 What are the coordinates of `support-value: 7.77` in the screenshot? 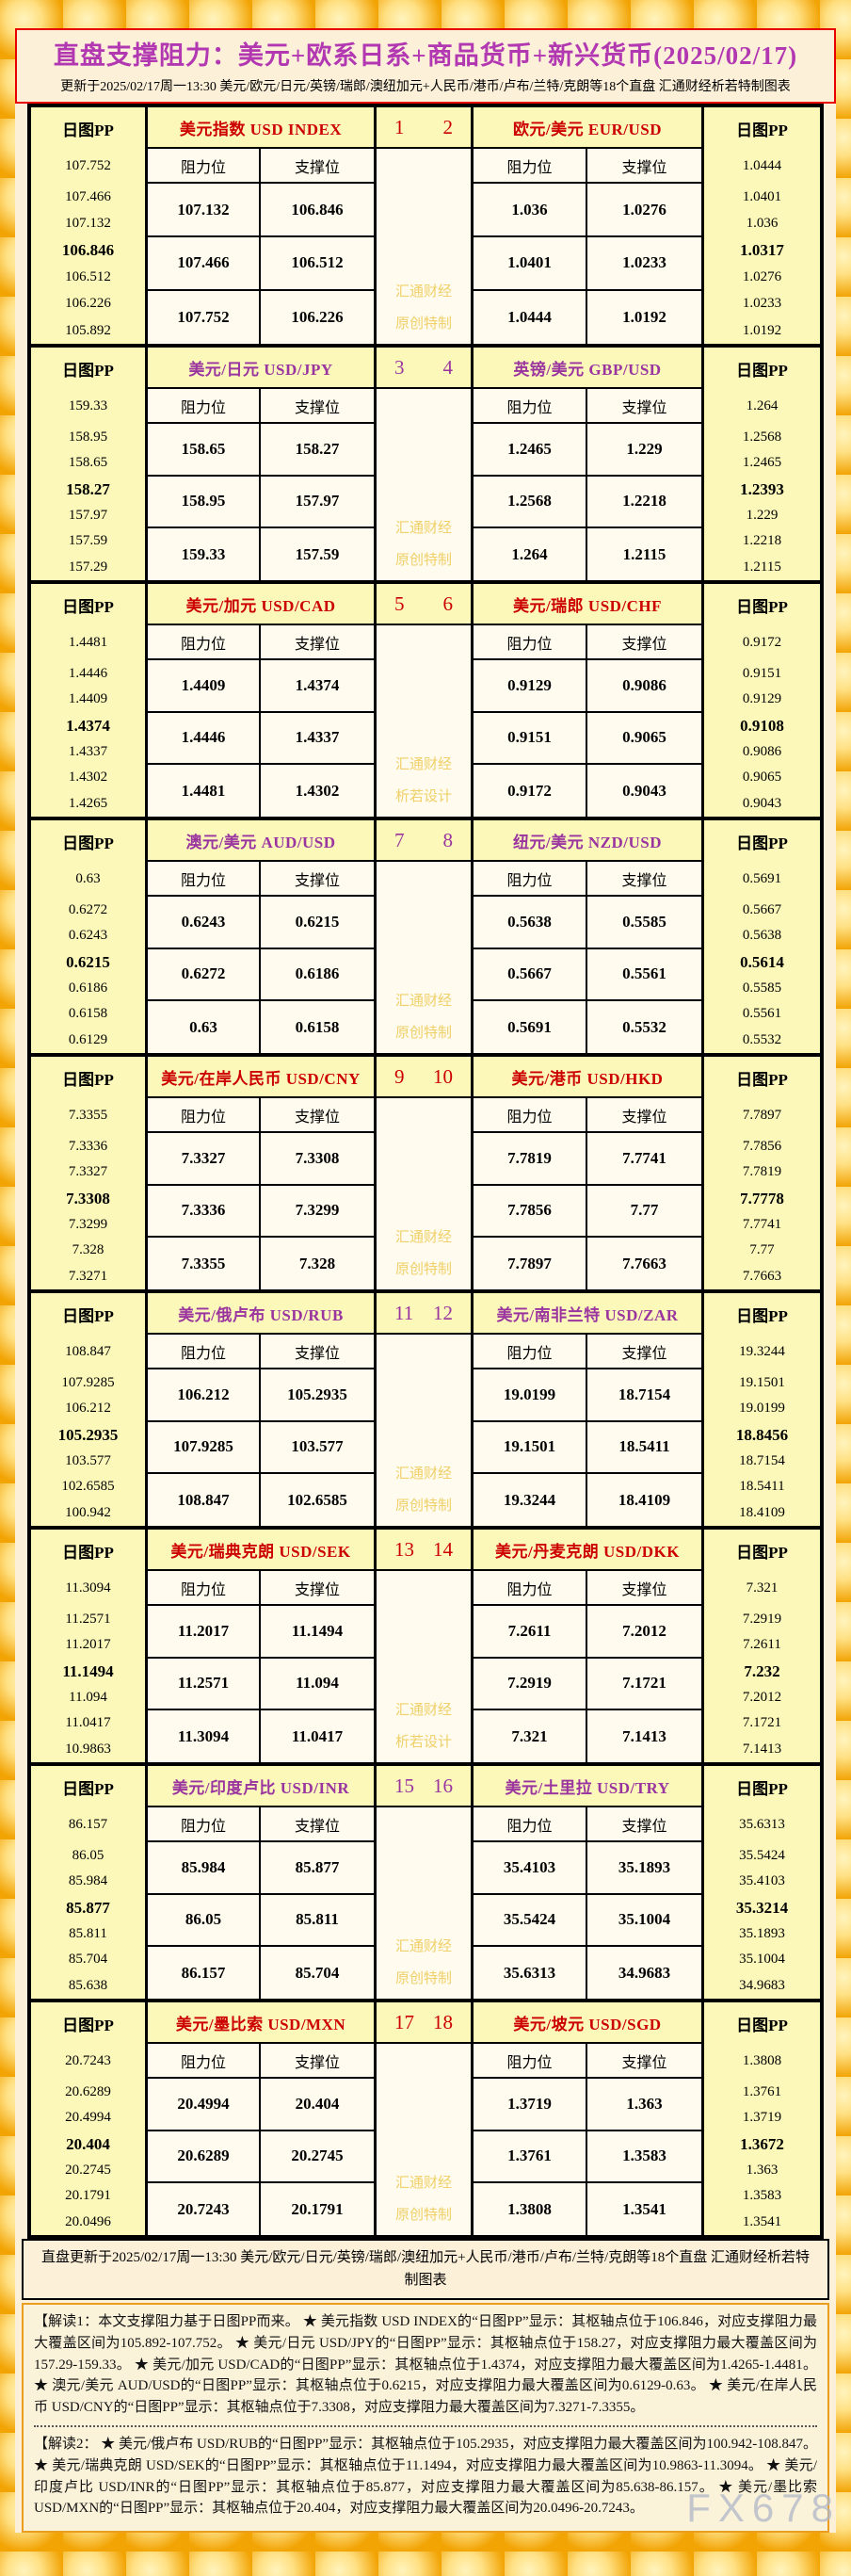 It's located at (644, 1212).